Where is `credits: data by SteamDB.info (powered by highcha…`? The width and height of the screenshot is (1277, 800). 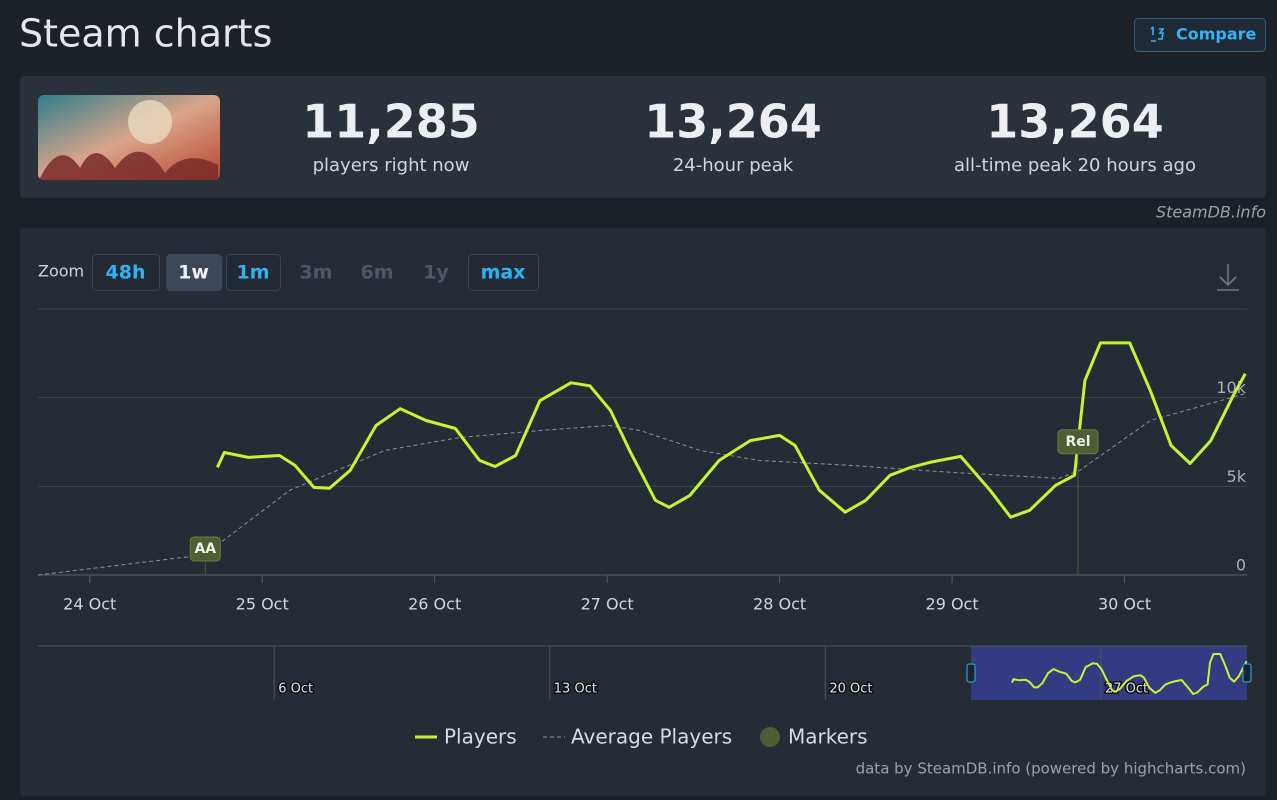
credits: data by SteamDB.info (powered by highcha… is located at coordinates (1051, 769).